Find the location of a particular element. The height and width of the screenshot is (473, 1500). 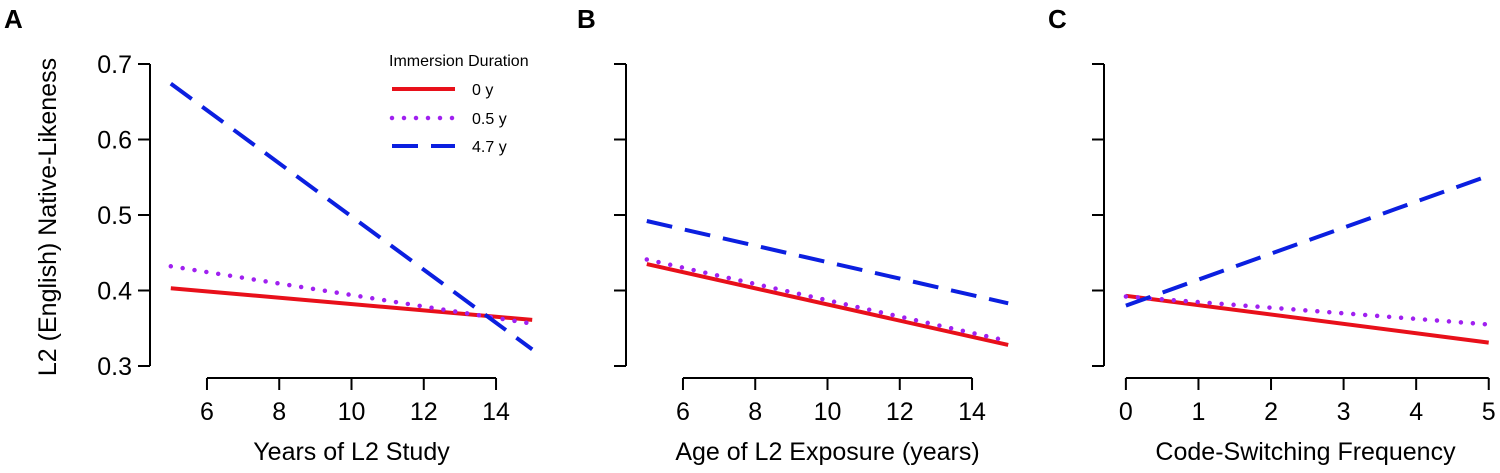

legend: Immersion Duration 0 y 0.5 y 4.7 y is located at coordinates (459, 104).